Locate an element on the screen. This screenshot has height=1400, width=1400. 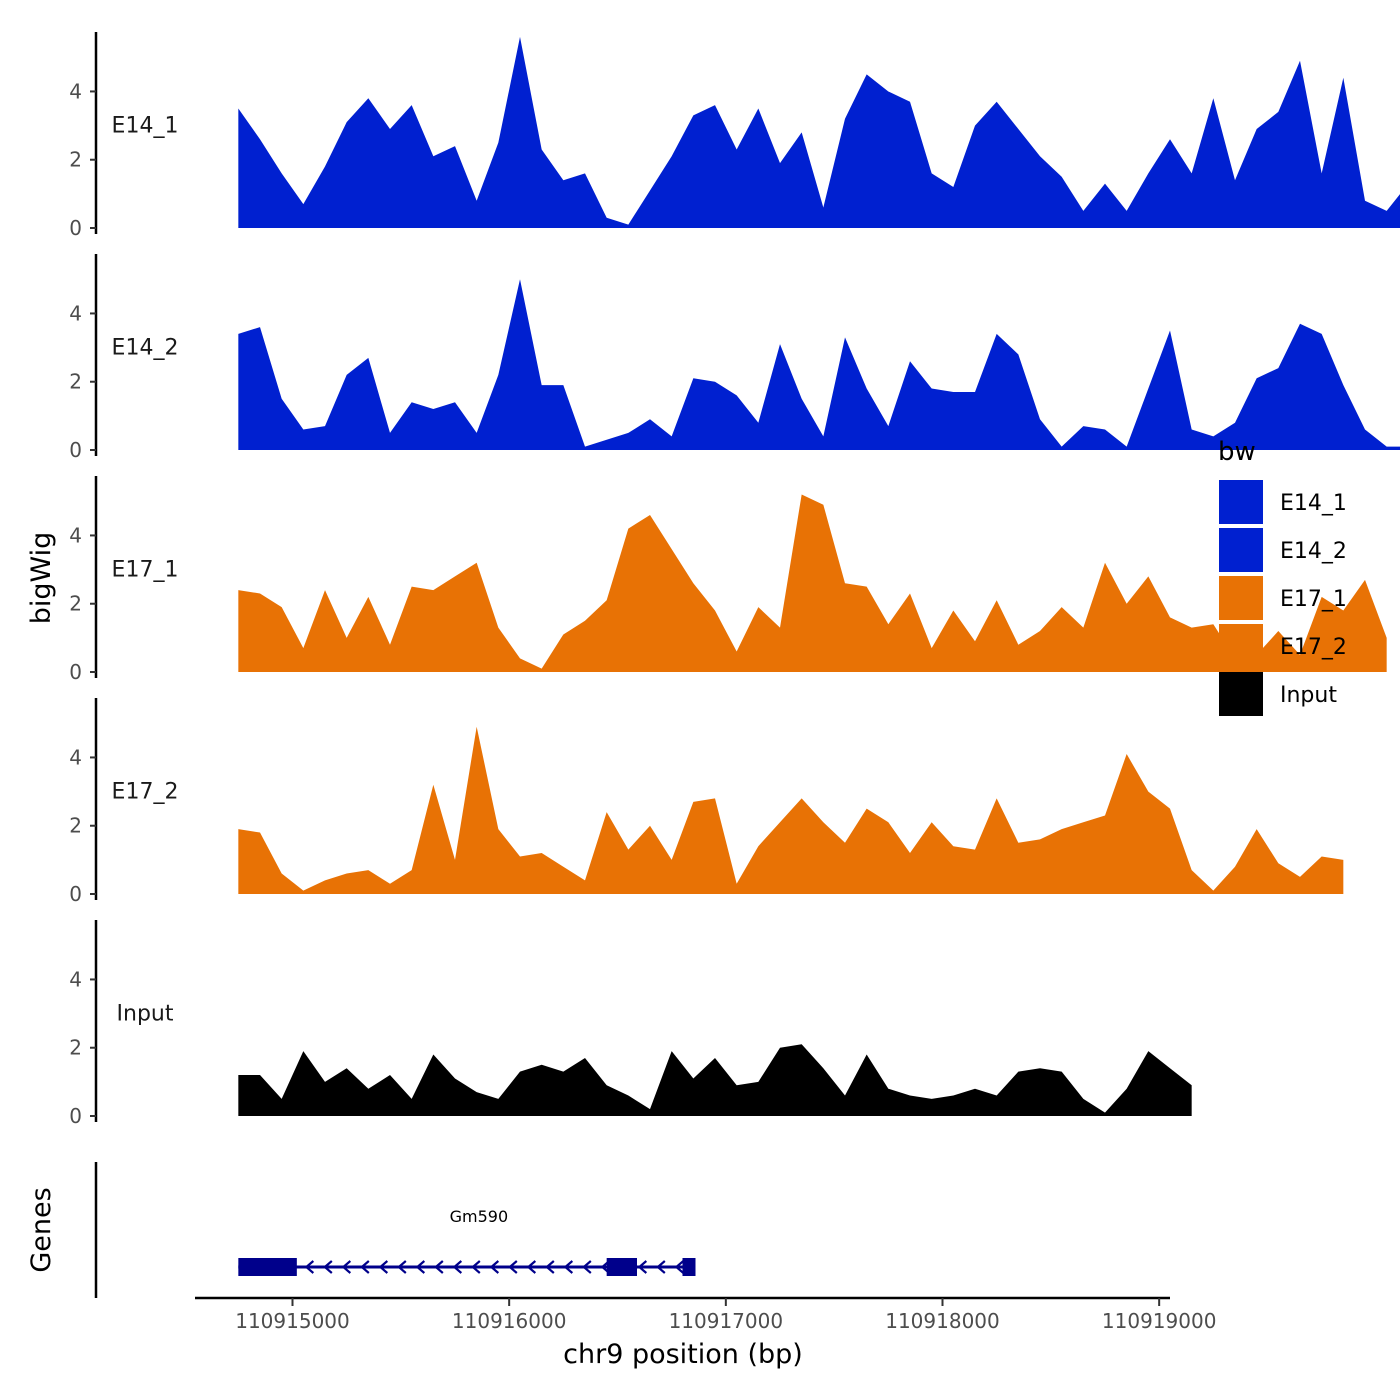
y-axis-title: bigWig is located at coordinates (41, 578).